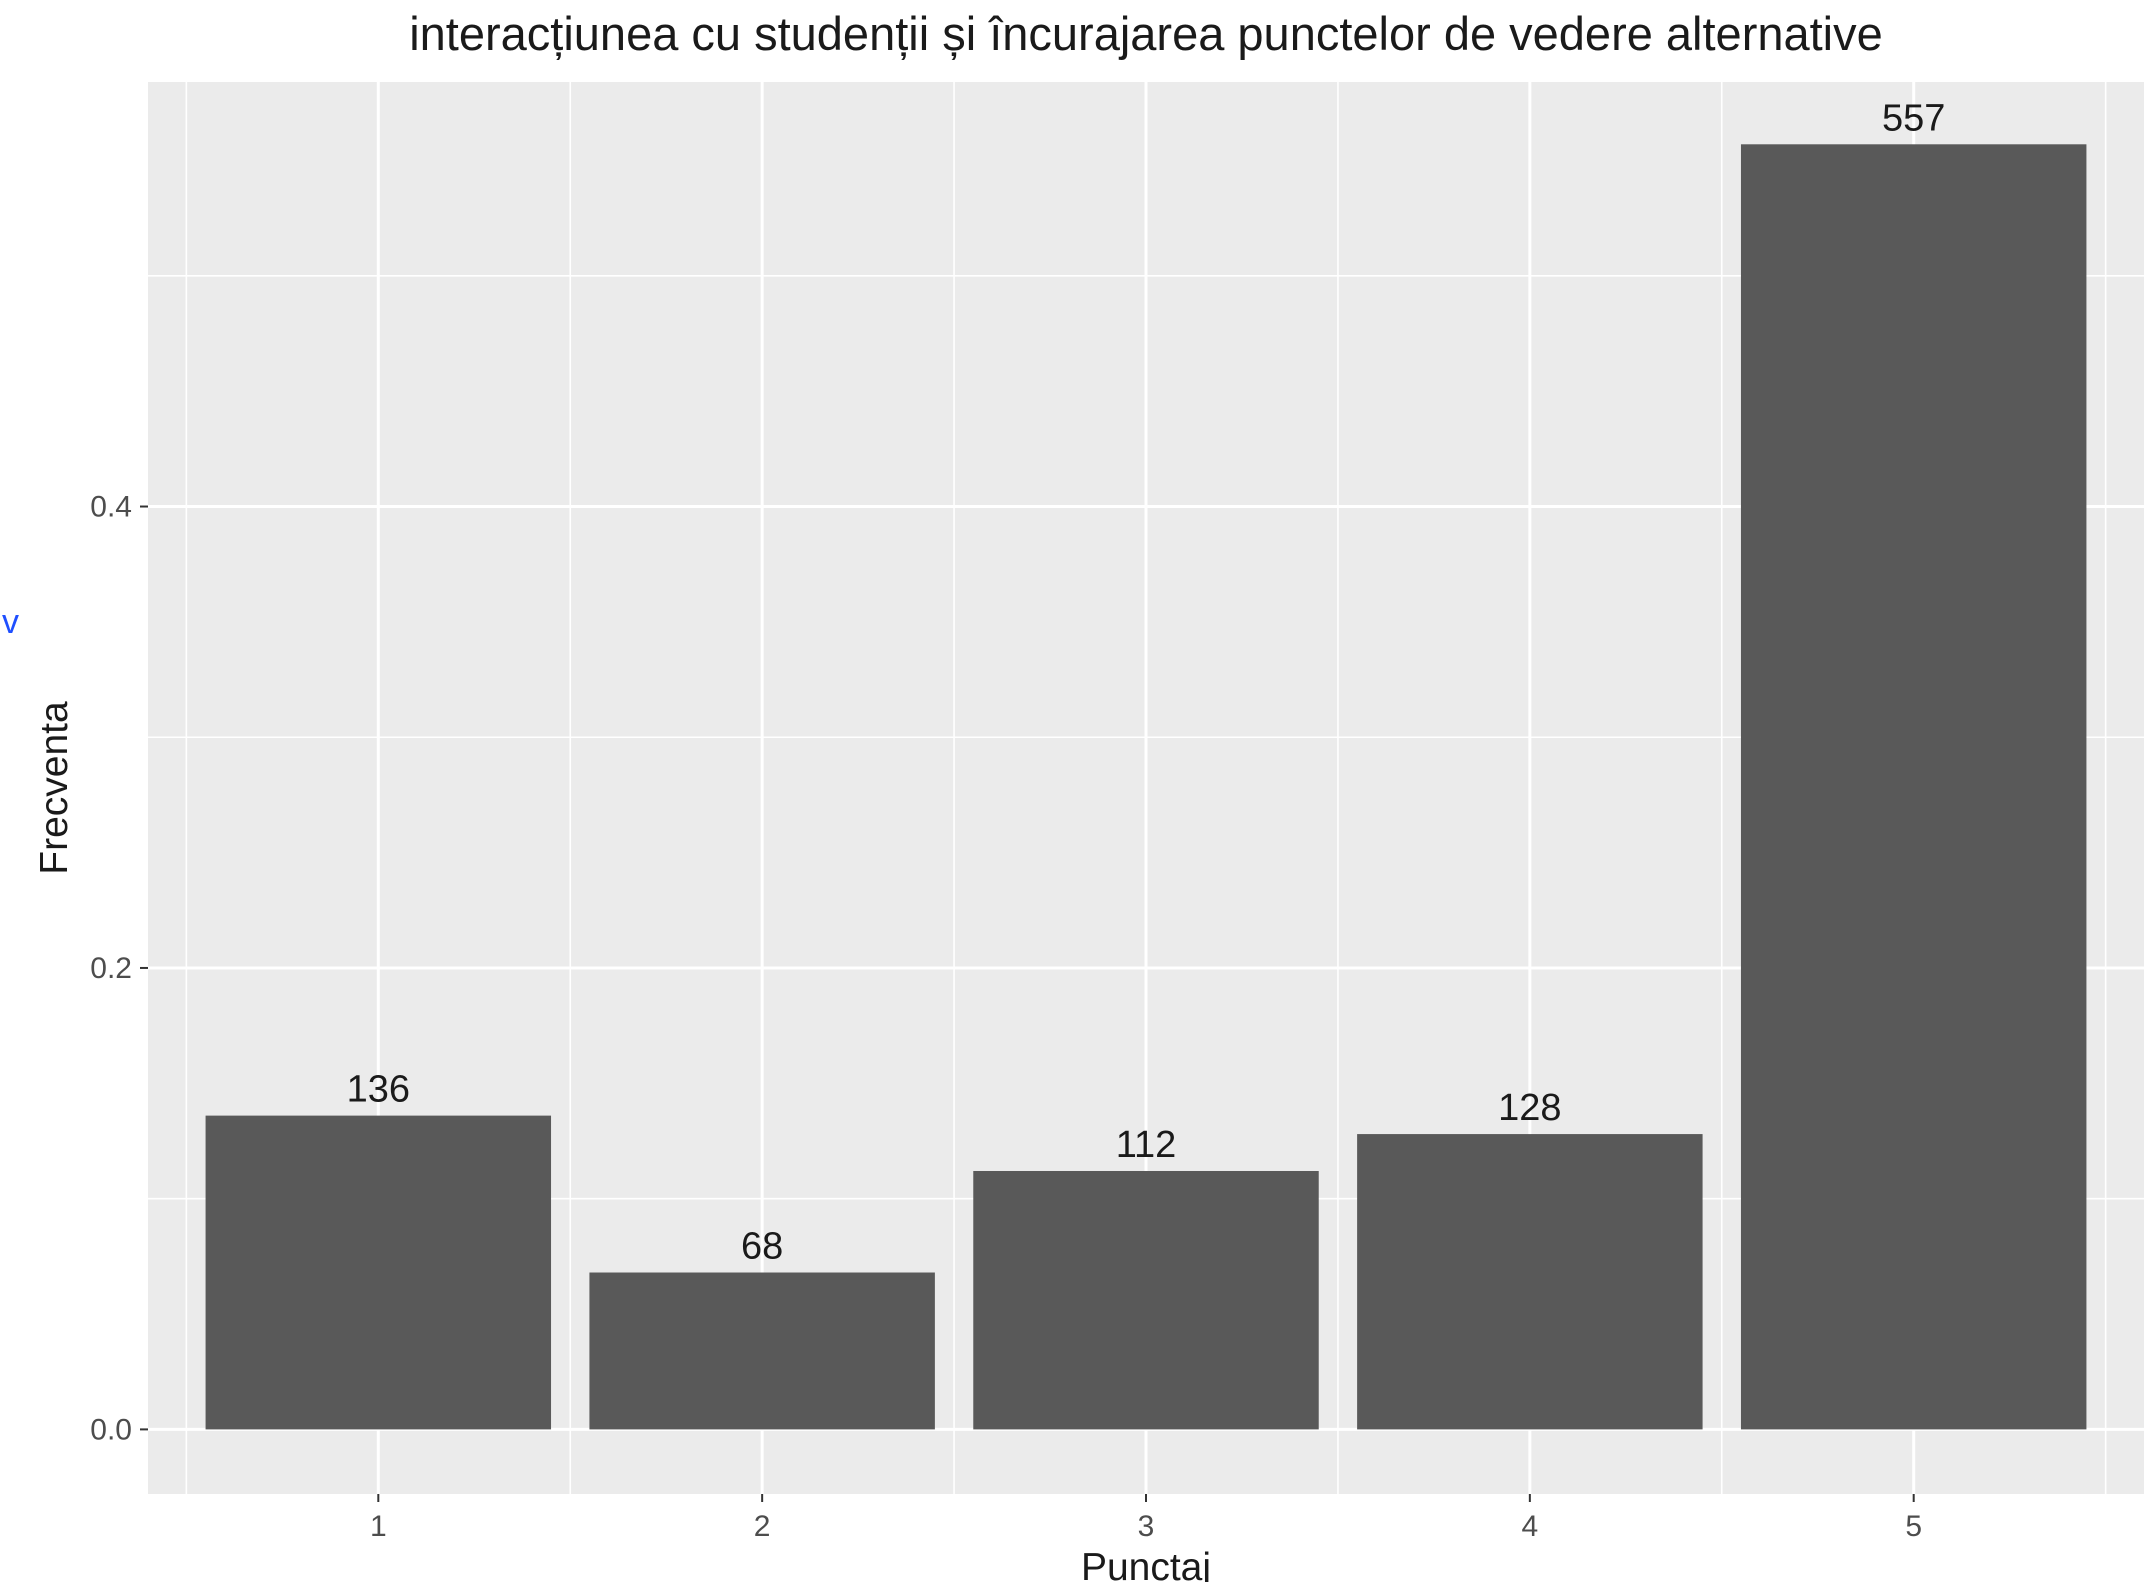 This screenshot has height=1587, width=2152. Describe the element at coordinates (762, 1526) in the screenshot. I see `x-tick-label: 2` at that location.